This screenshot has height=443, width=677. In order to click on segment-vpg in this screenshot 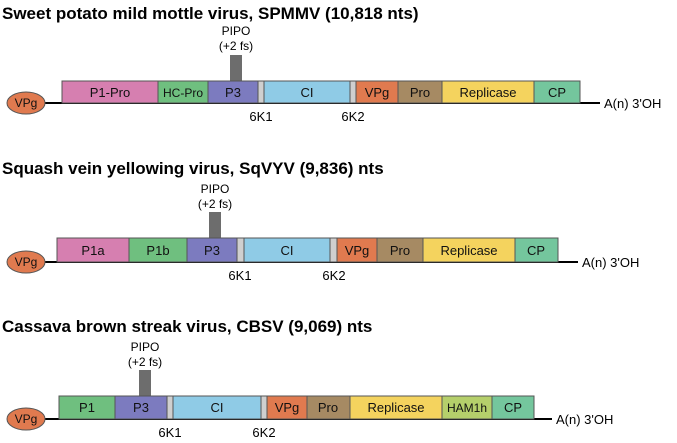, I will do `click(357, 250)`.